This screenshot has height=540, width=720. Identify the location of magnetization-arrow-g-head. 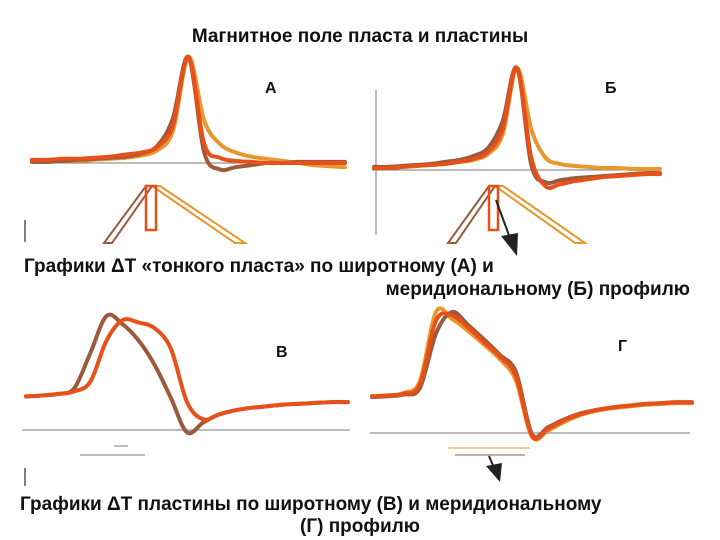
(494, 472).